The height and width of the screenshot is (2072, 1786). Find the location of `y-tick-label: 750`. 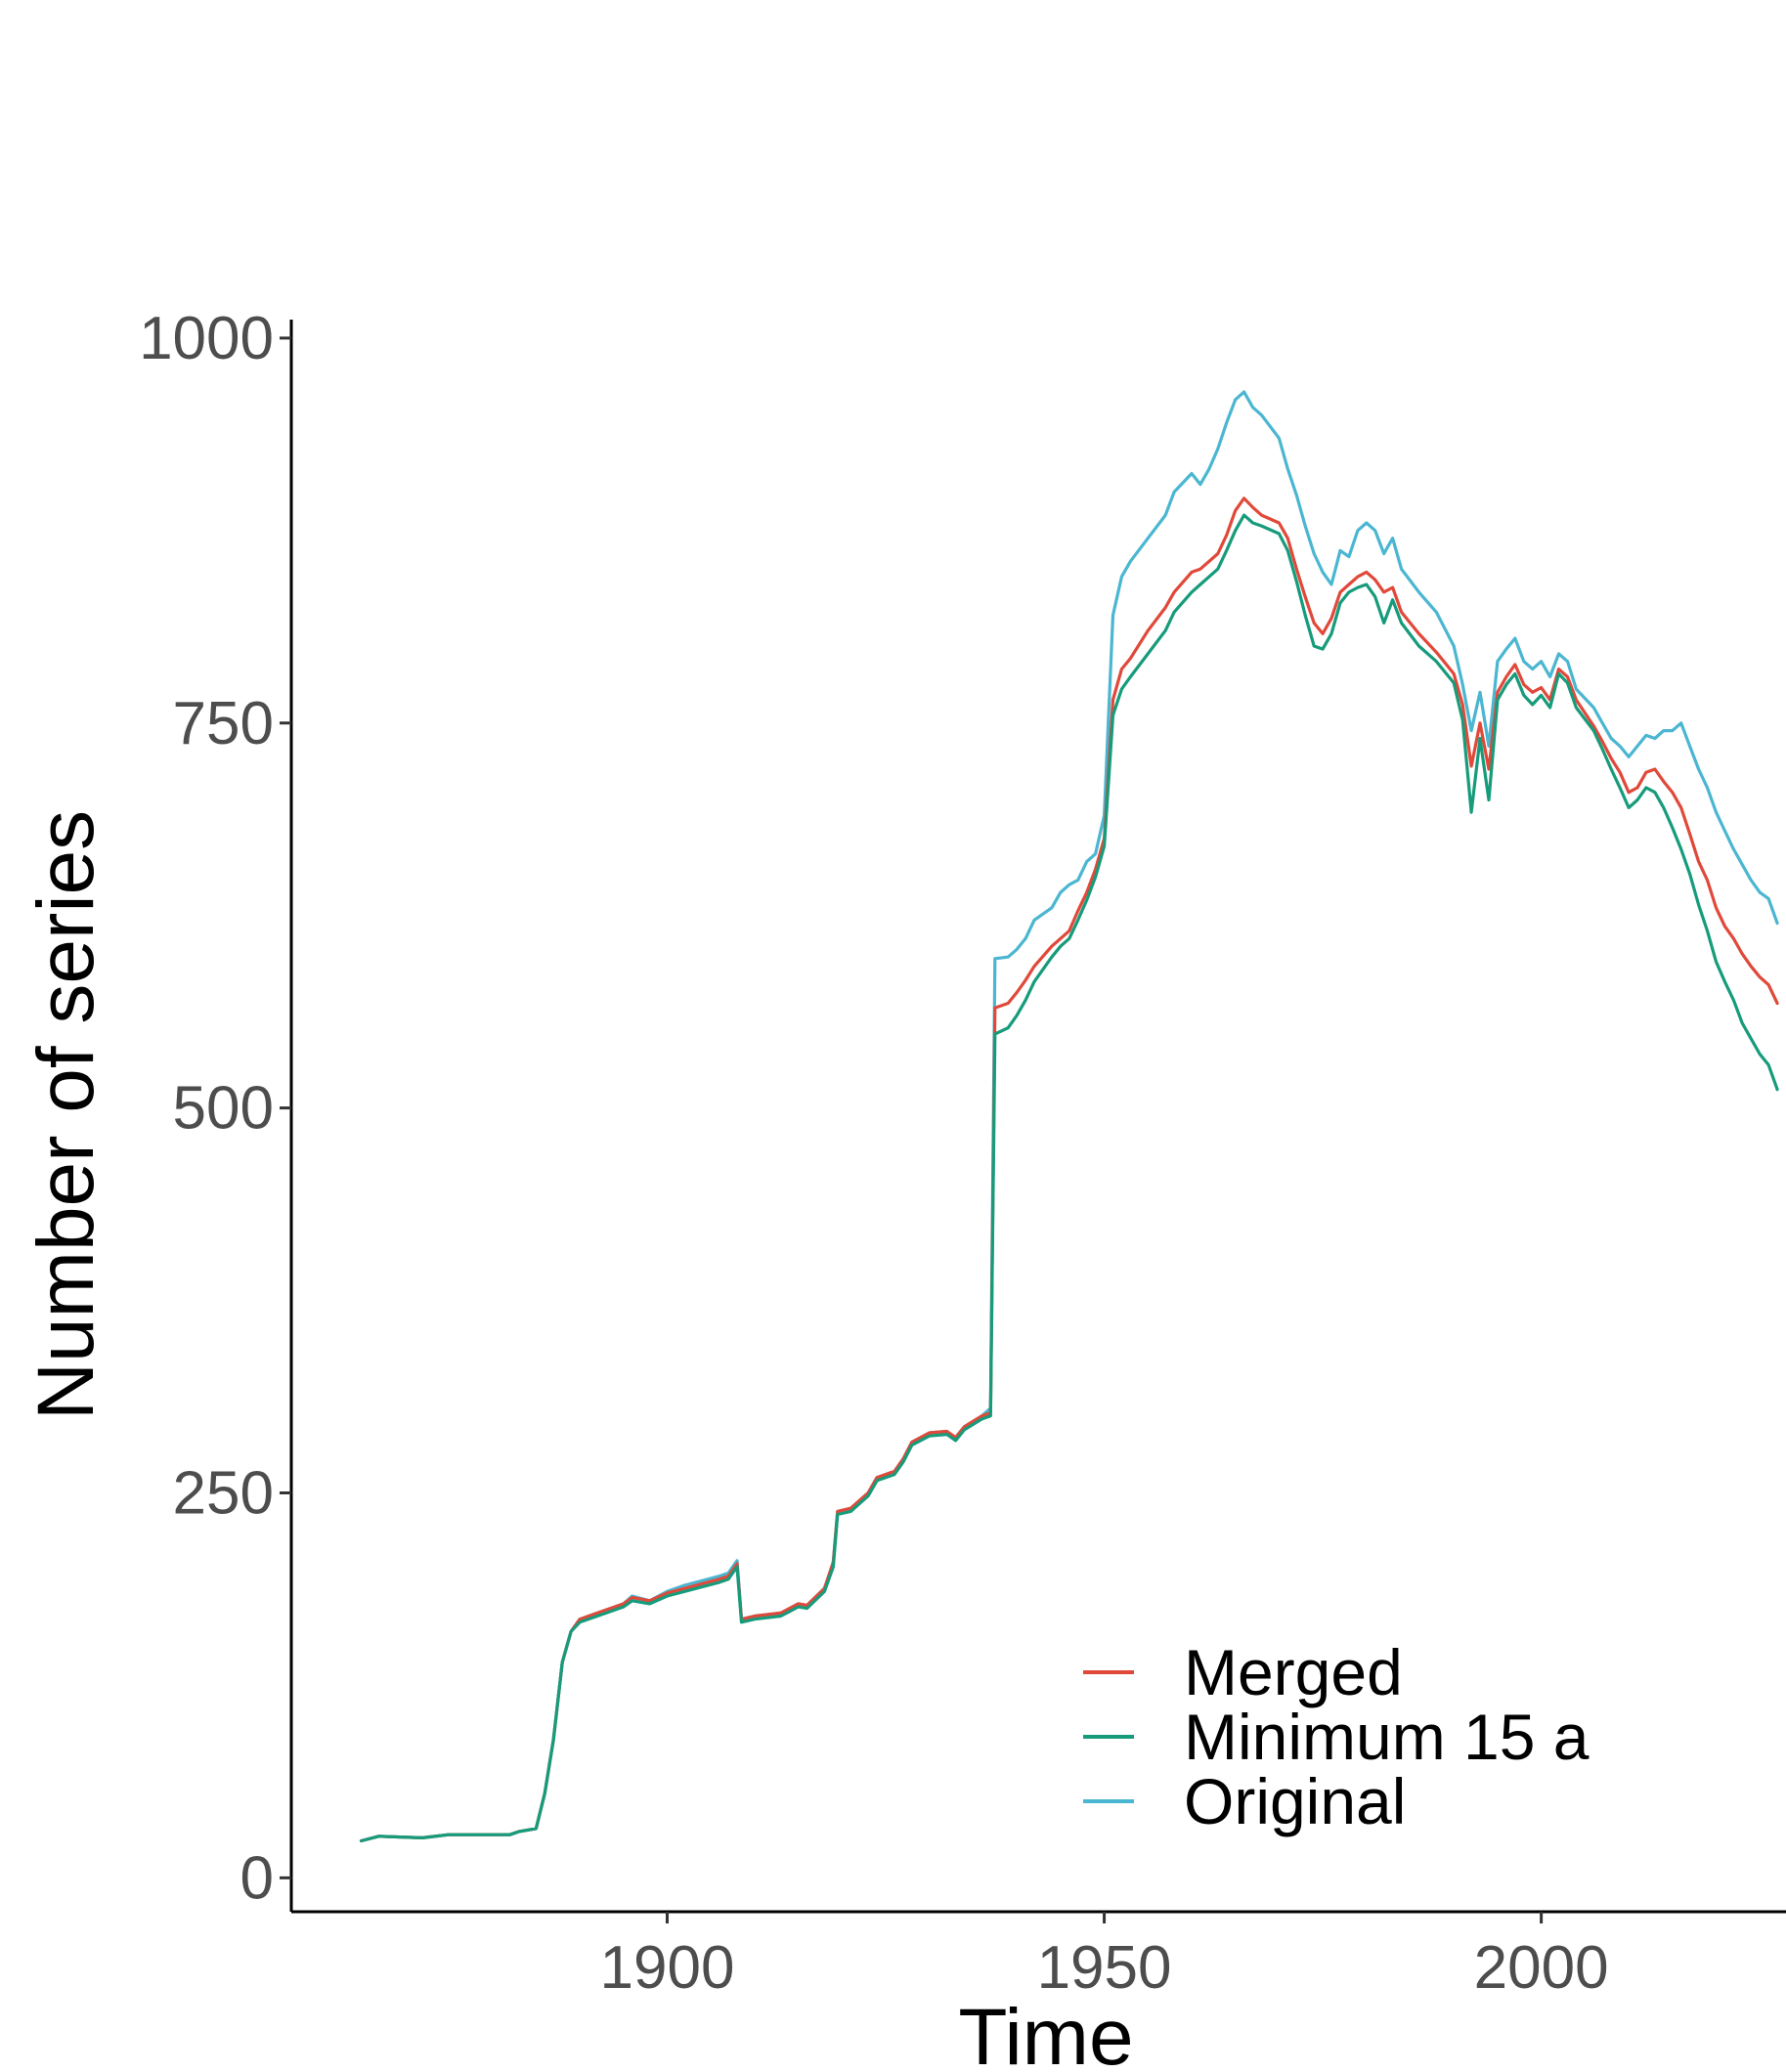

y-tick-label: 750 is located at coordinates (223, 723).